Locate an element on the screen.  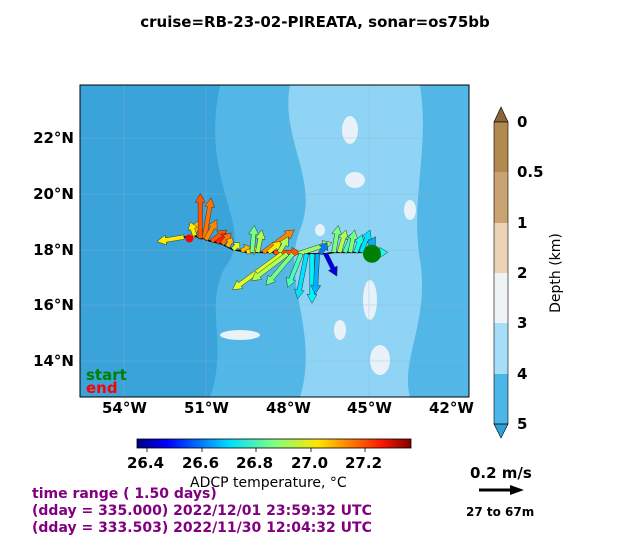
start-label: start is located at coordinates (106, 375).